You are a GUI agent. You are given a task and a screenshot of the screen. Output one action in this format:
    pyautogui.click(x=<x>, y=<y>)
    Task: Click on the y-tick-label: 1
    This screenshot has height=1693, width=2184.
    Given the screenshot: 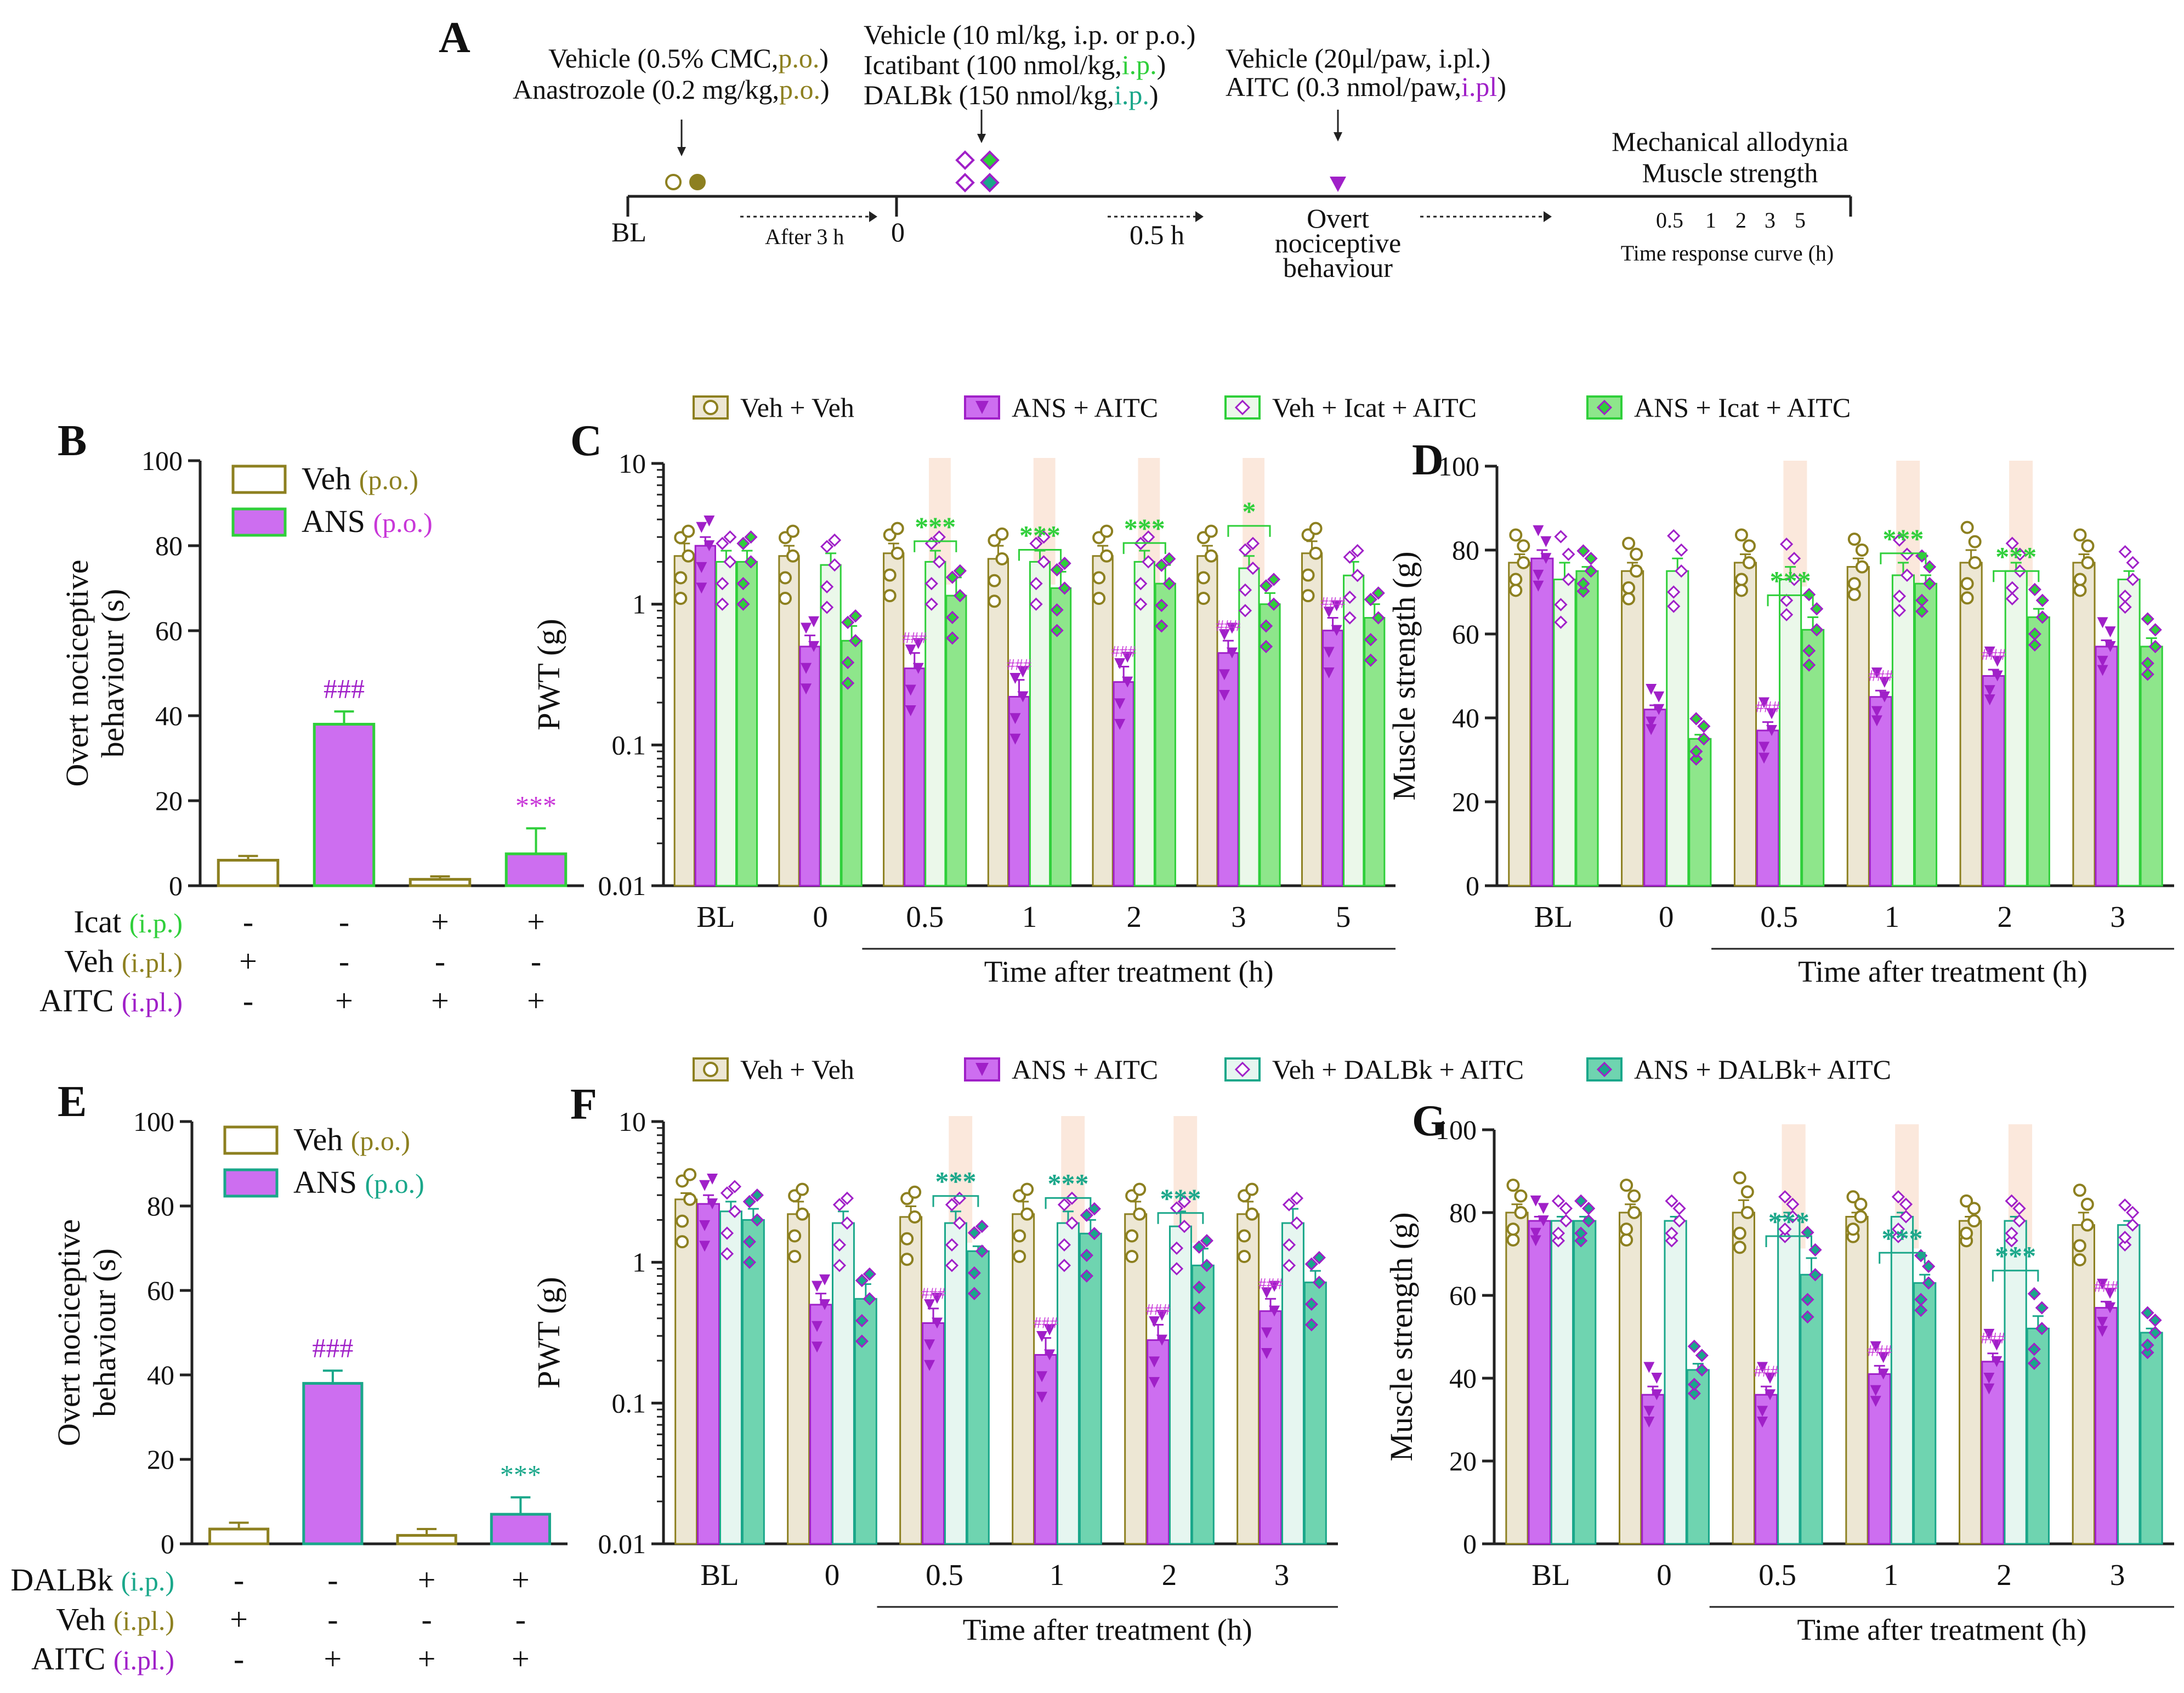 What is the action you would take?
    pyautogui.click(x=639, y=604)
    